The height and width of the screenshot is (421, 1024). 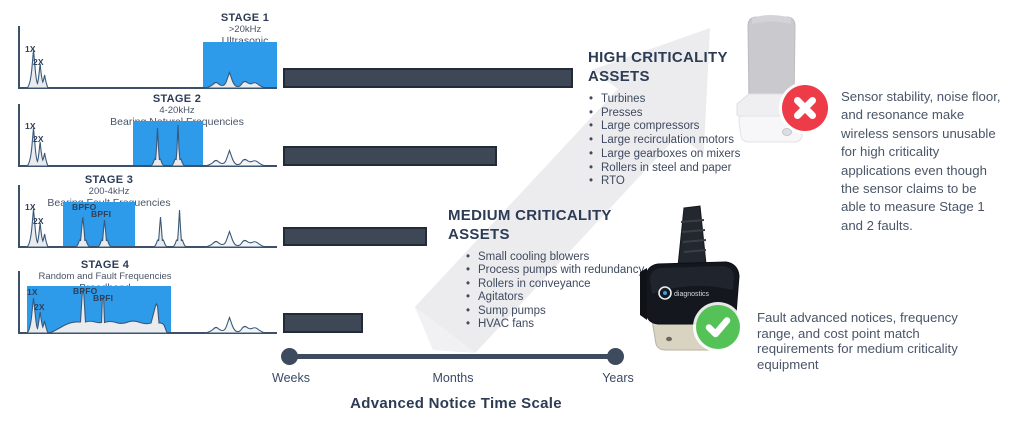 I want to click on list-item: Rollers in conveyance, so click(x=566, y=285).